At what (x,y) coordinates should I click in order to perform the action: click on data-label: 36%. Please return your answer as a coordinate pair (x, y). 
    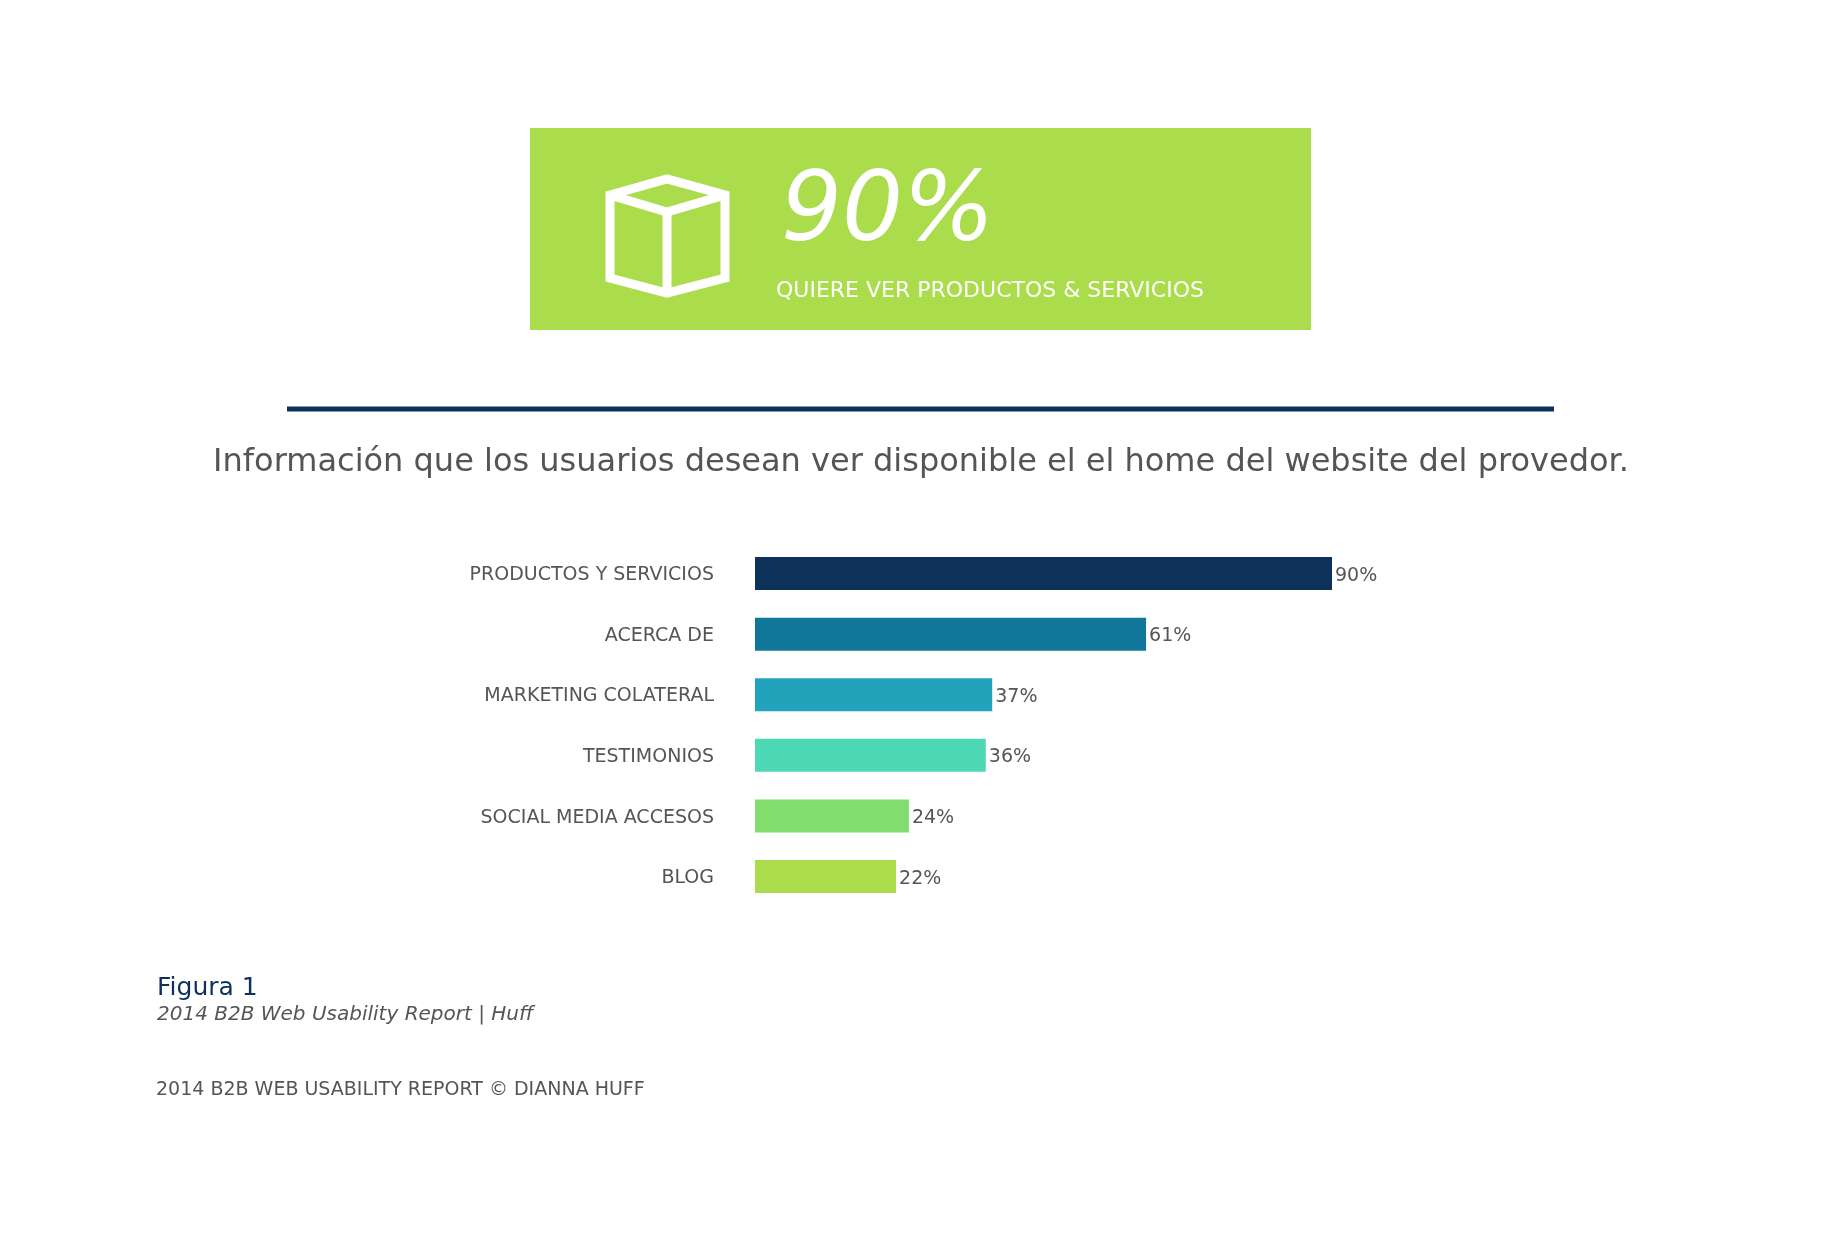
    Looking at the image, I should click on (1010, 755).